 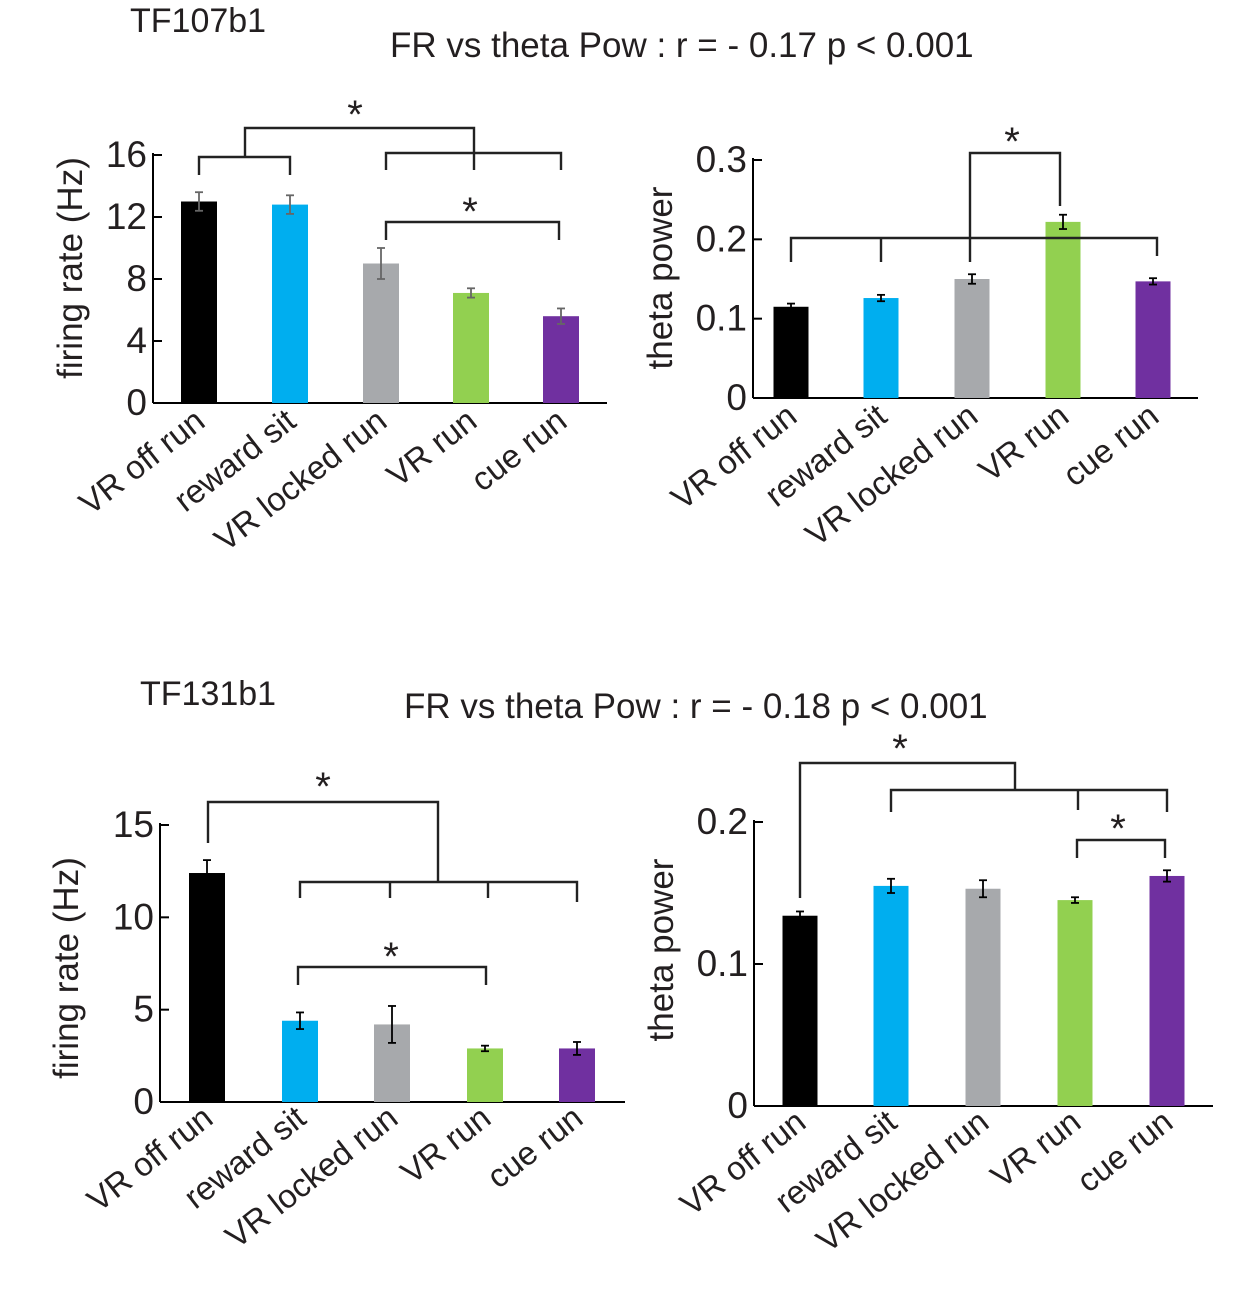 What do you see at coordinates (126, 154) in the screenshot?
I see `y-tick-label: 16` at bounding box center [126, 154].